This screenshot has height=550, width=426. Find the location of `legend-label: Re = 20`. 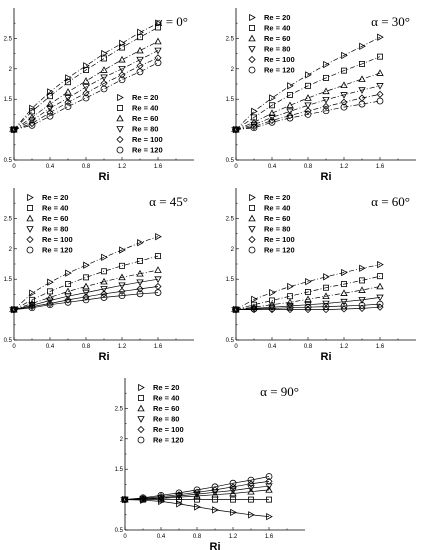

legend-label: Re = 20 is located at coordinates (277, 17).